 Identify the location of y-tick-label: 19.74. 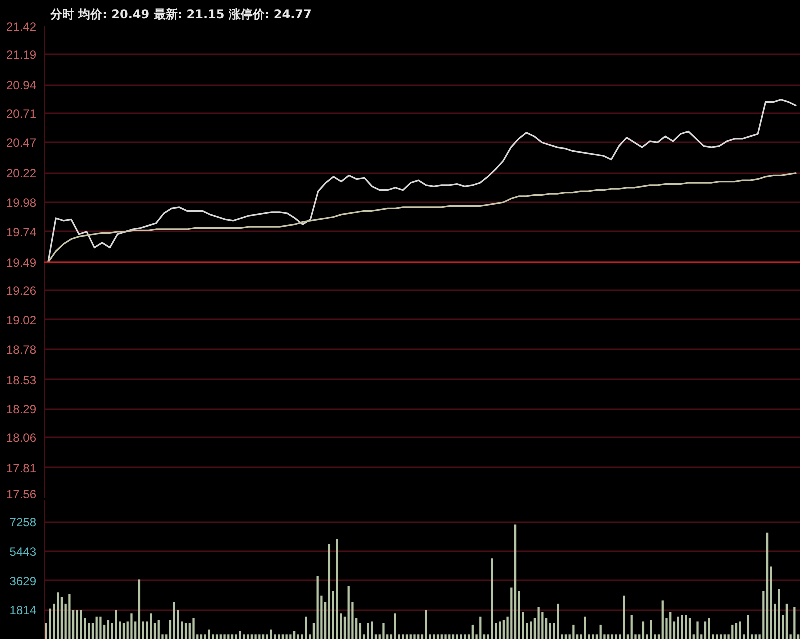
(21, 232).